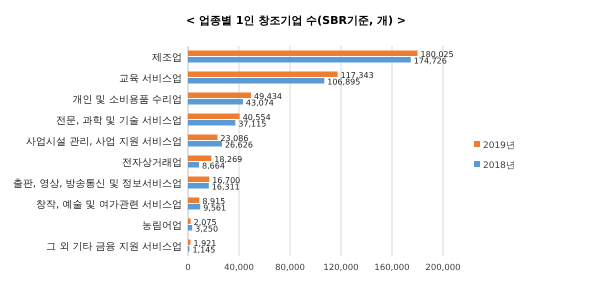 The image size is (593, 282). Describe the element at coordinates (228, 159) in the screenshot. I see `data-label: 18,269` at that location.